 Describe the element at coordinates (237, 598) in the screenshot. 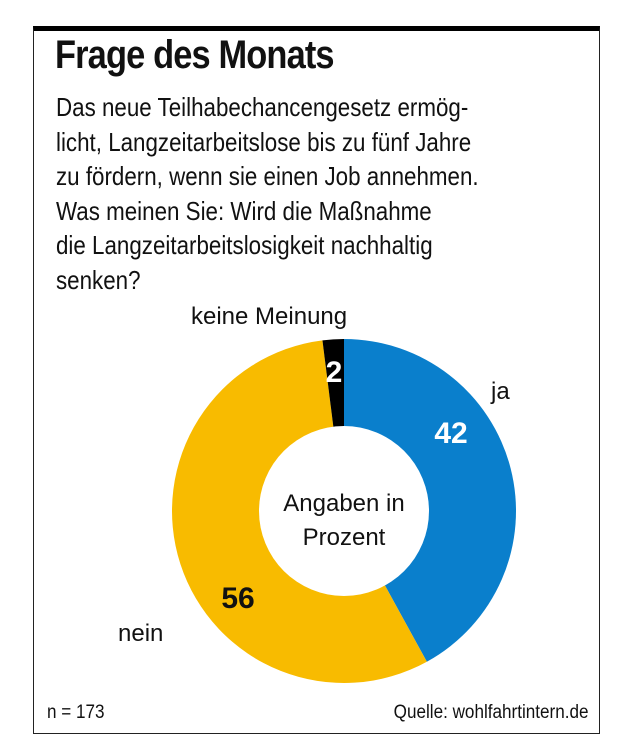

I see `slice-value-nein: 56` at that location.